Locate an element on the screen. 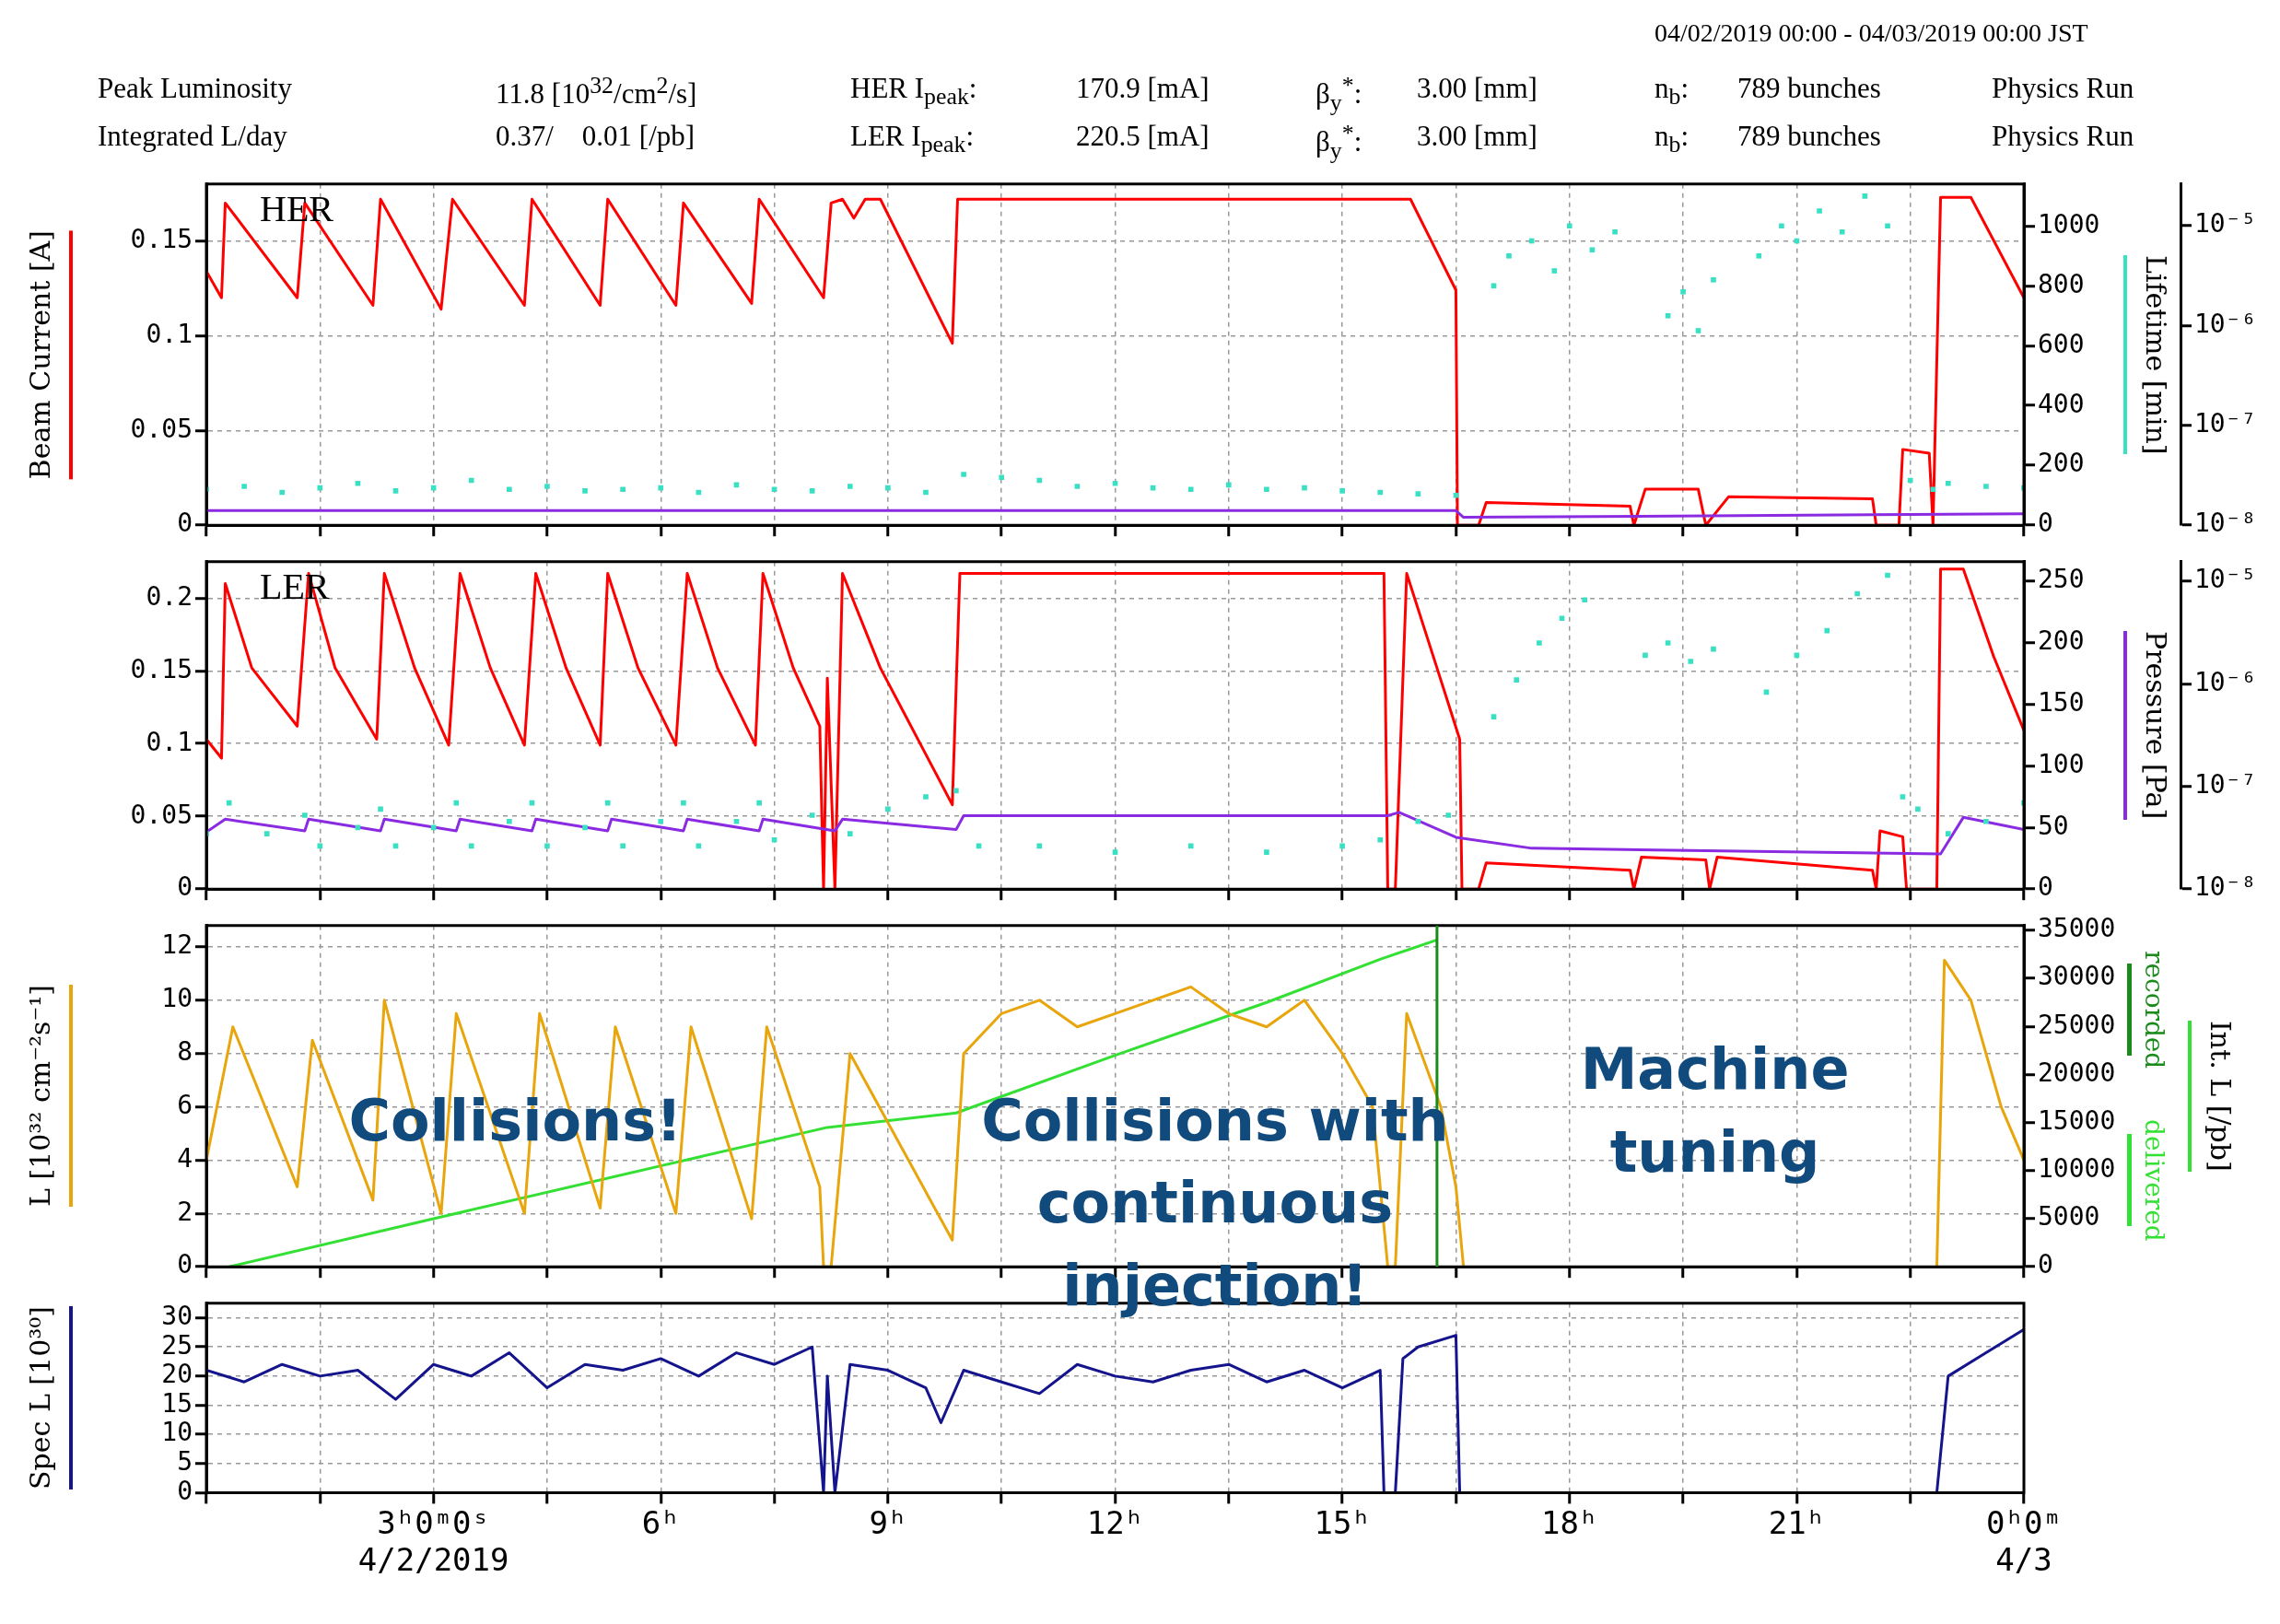 Image resolution: width=2280 pixels, height=1624 pixels. annotation: Machine tuning is located at coordinates (1715, 1111).